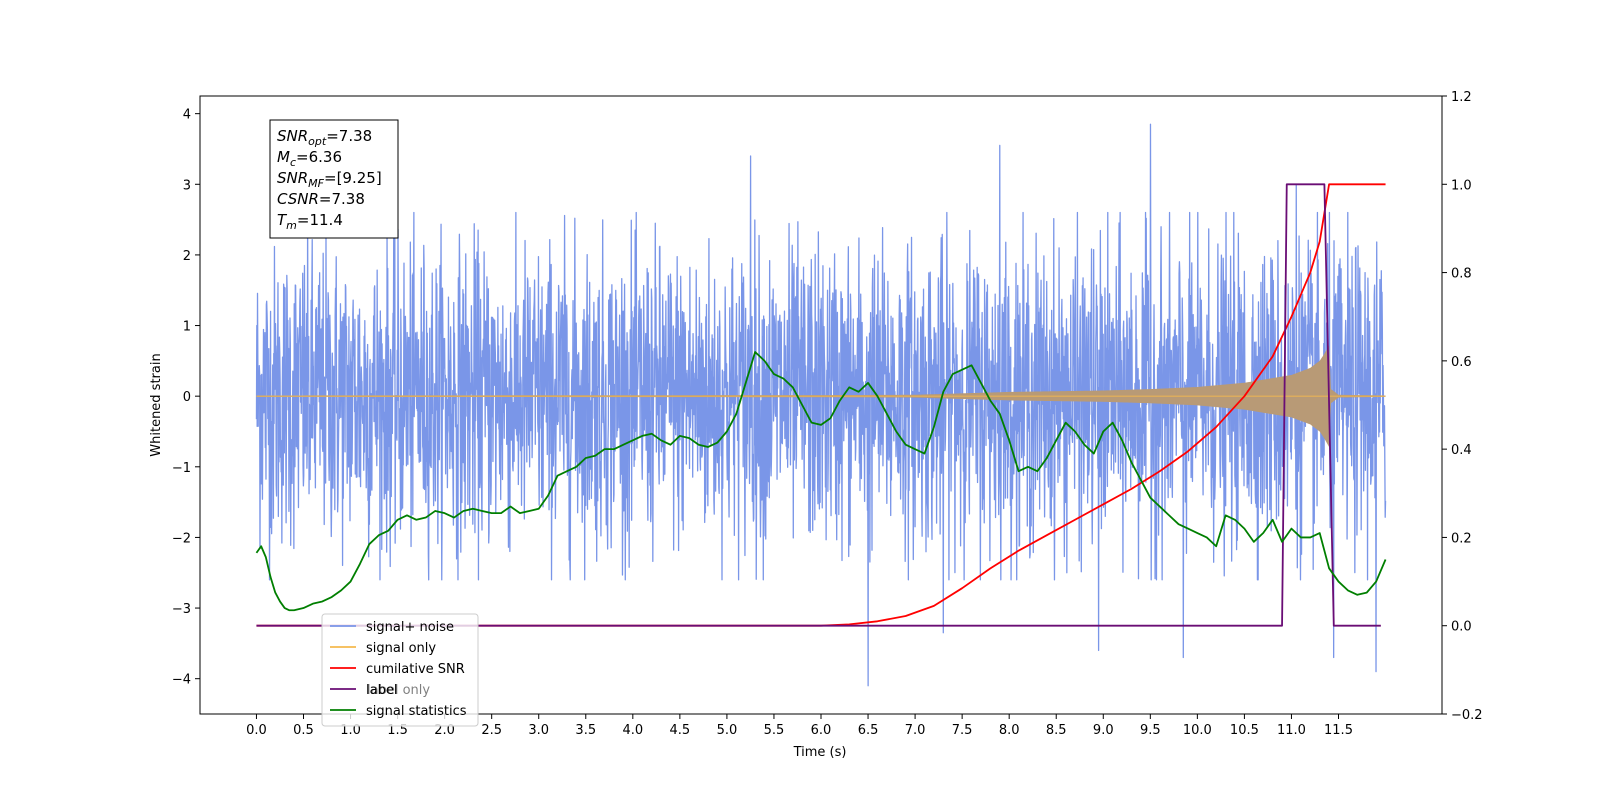 The image size is (1600, 800). I want to click on x-tick-label: 9.0, so click(1103, 730).